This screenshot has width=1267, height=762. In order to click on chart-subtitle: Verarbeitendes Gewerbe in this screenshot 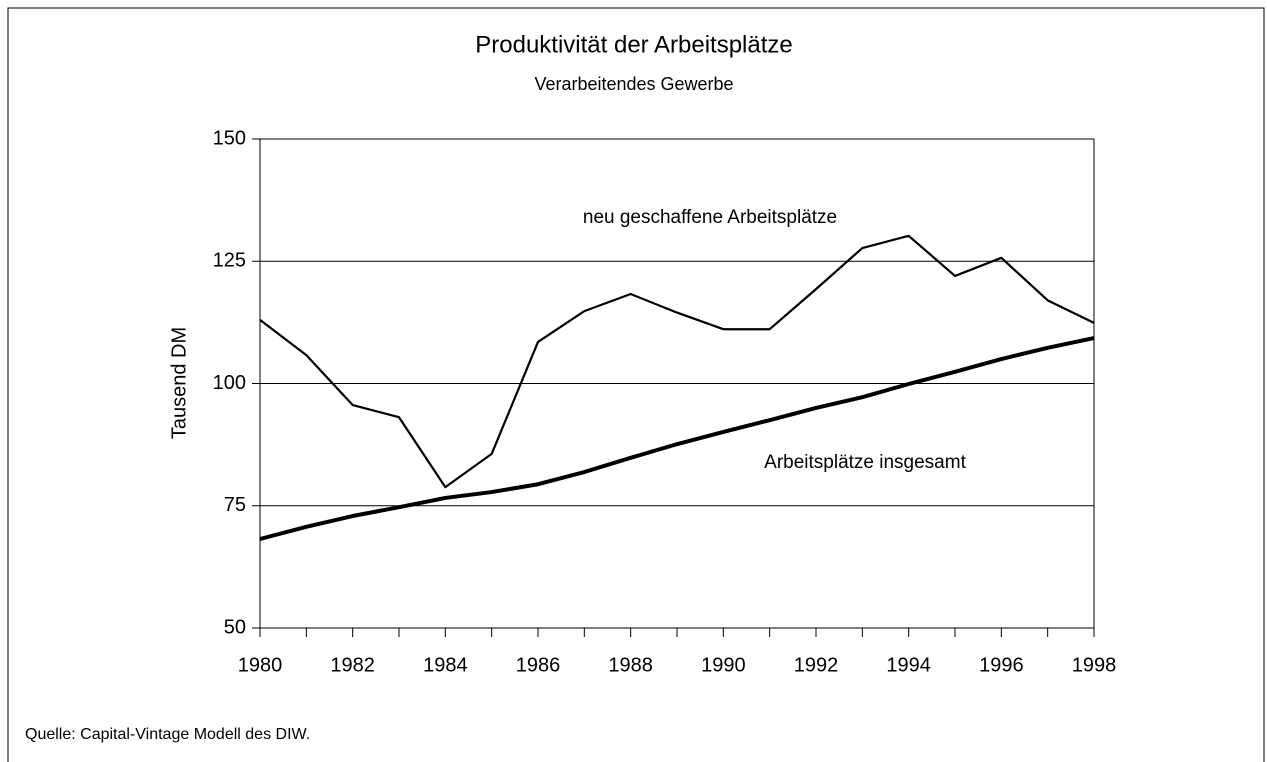, I will do `click(633, 84)`.